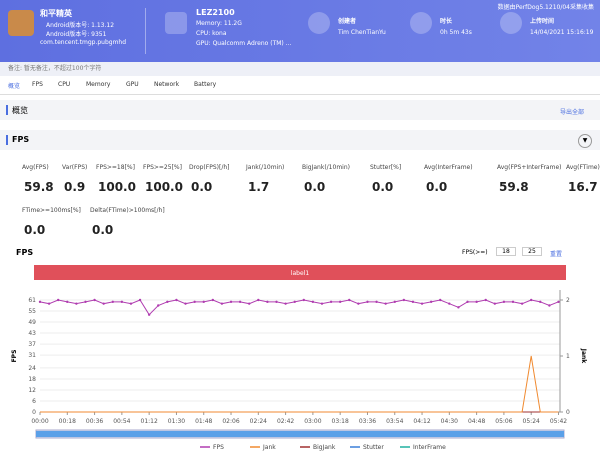 This screenshot has height=452, width=600. What do you see at coordinates (300, 86) in the screenshot?
I see `tab-bar` at bounding box center [300, 86].